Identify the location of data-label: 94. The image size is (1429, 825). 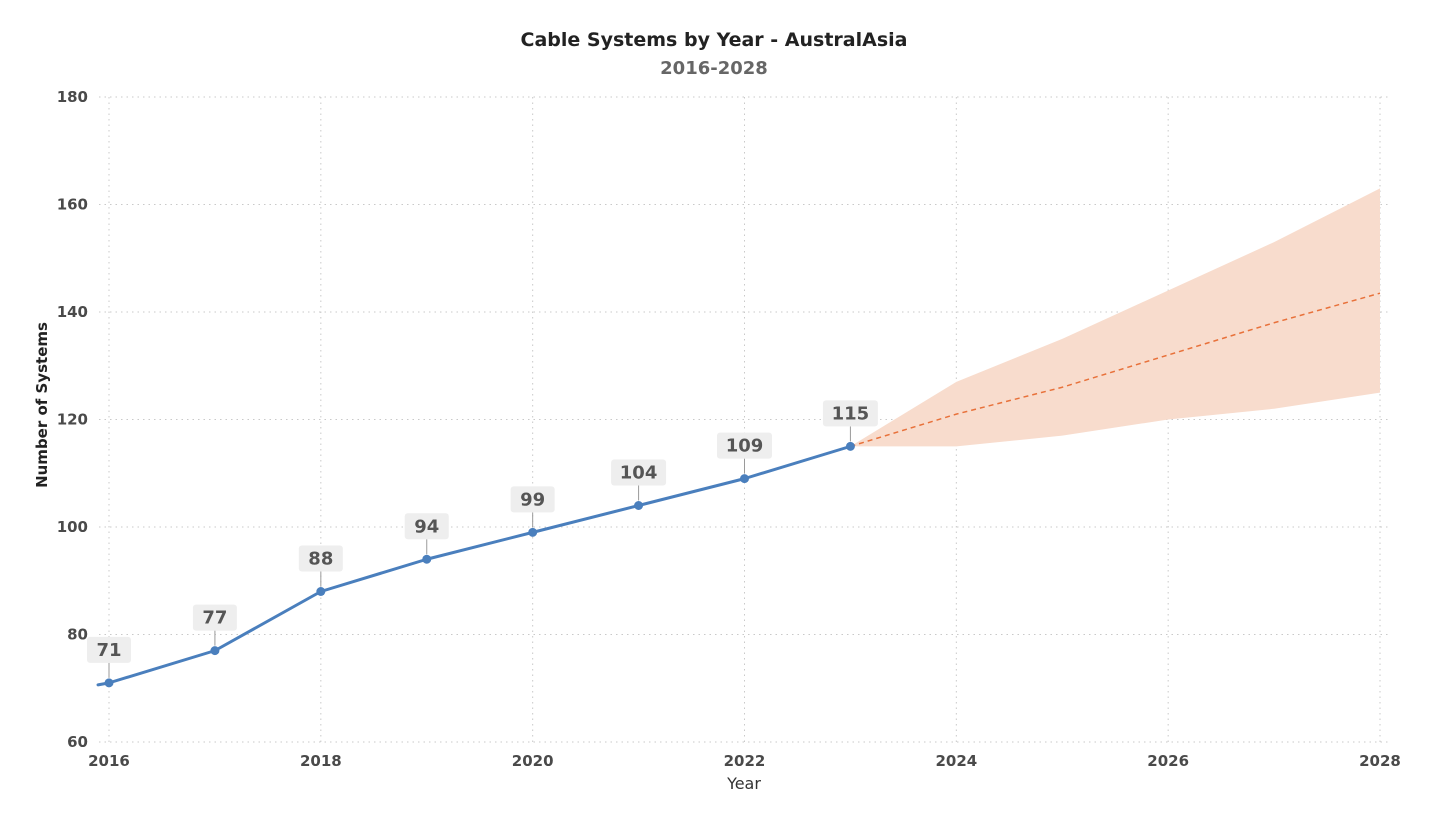
(426, 526).